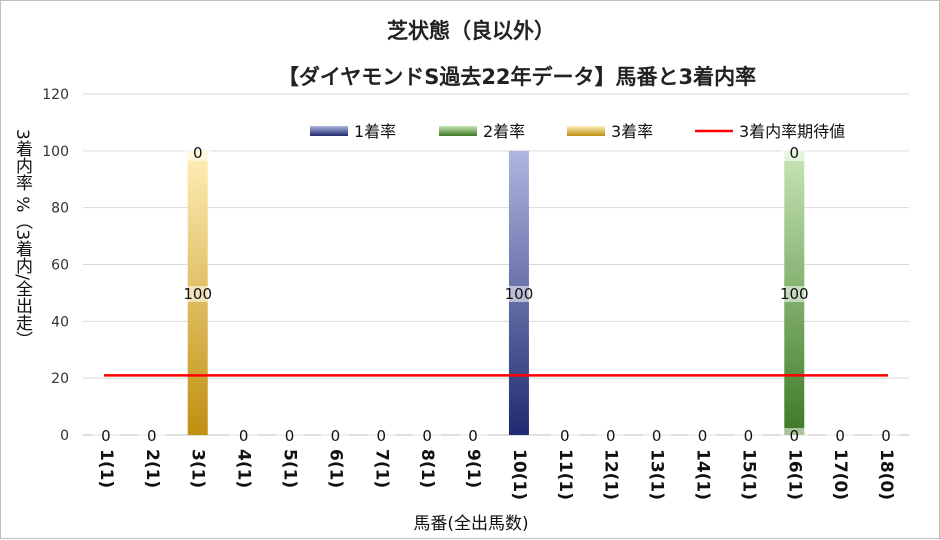 The width and height of the screenshot is (940, 540). Describe the element at coordinates (840, 474) in the screenshot. I see `x-tick-label: 17(0)` at that location.